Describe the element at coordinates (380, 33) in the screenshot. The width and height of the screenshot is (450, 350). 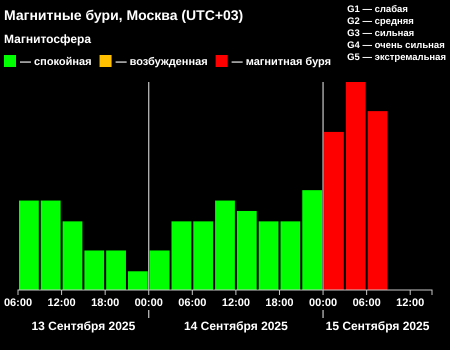
I see `text: G3 — сильная` at that location.